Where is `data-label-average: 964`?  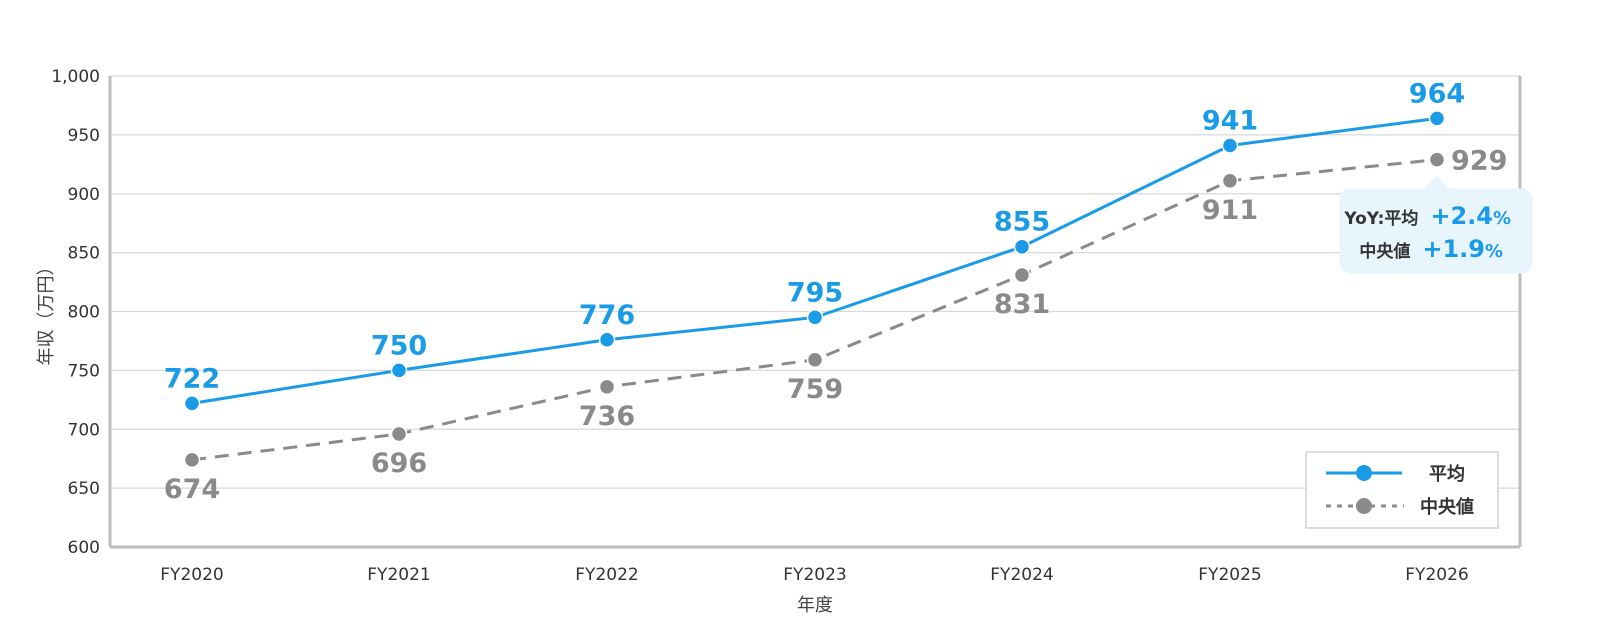 data-label-average: 964 is located at coordinates (1437, 93).